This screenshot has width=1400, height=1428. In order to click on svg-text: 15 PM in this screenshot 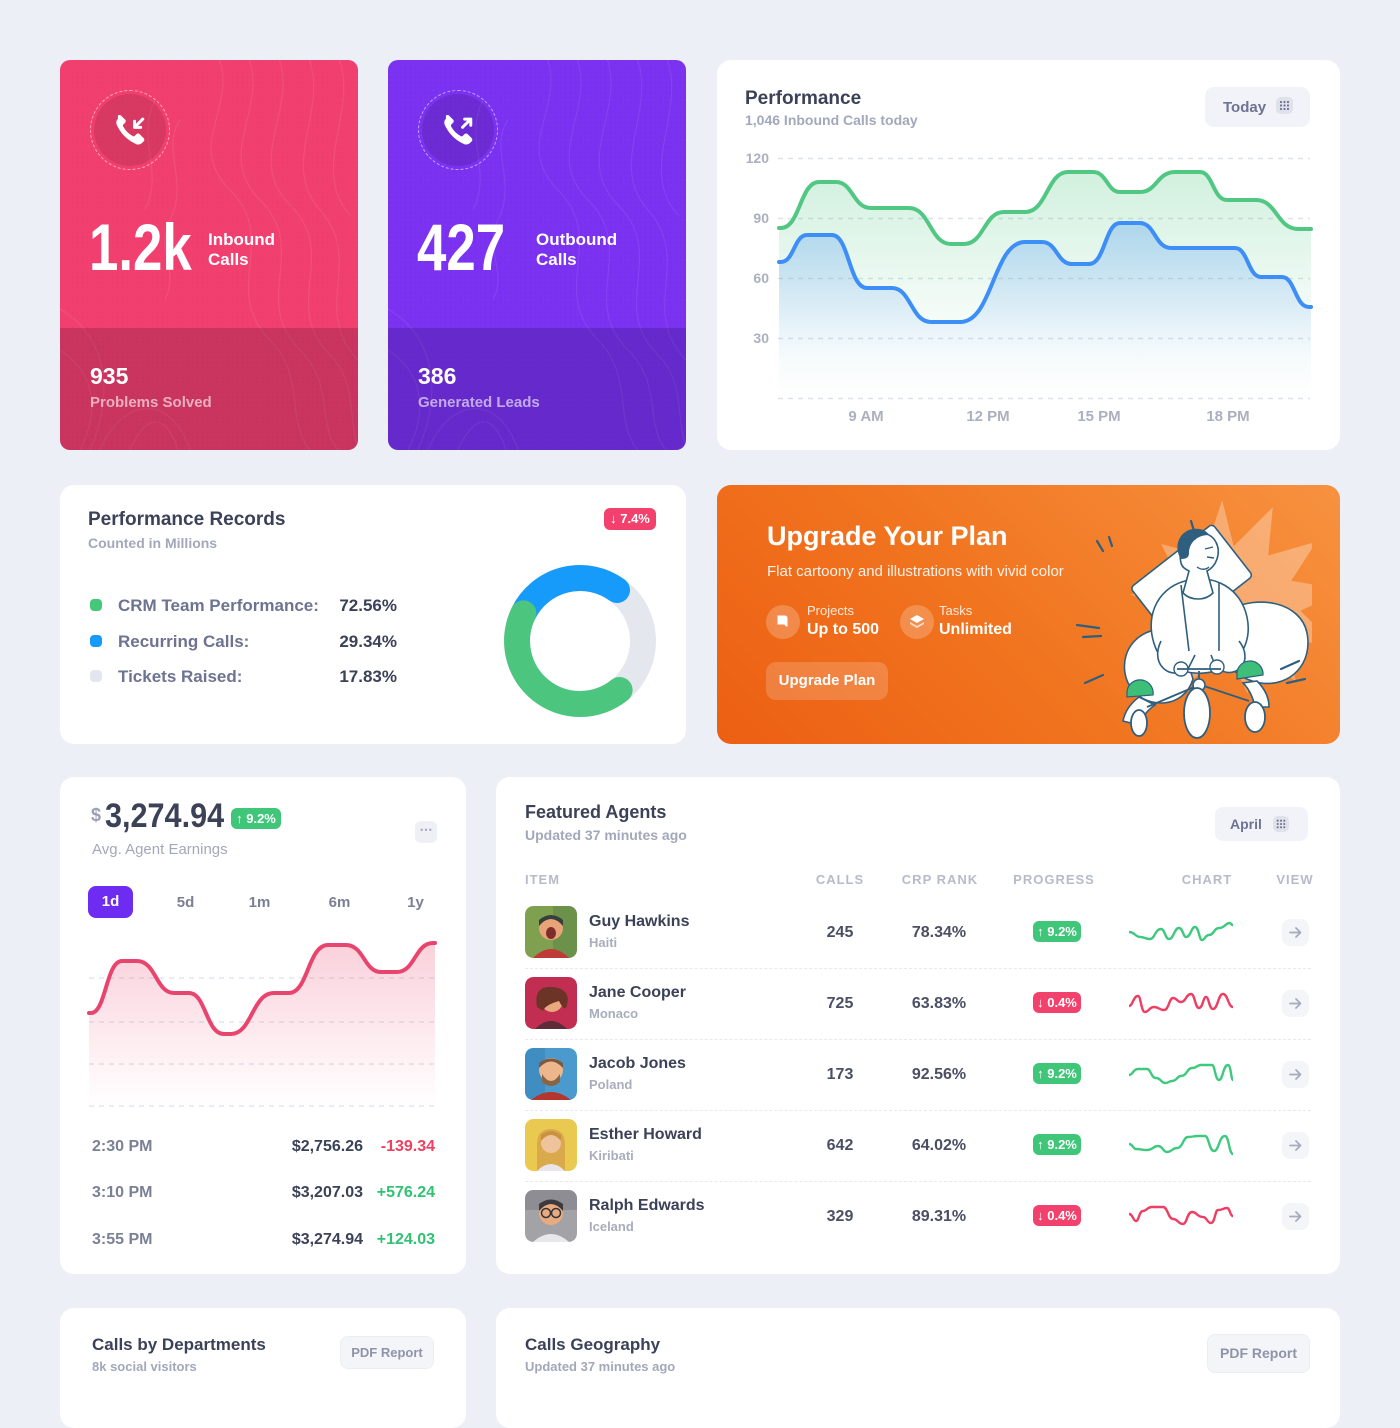, I will do `click(1098, 416)`.